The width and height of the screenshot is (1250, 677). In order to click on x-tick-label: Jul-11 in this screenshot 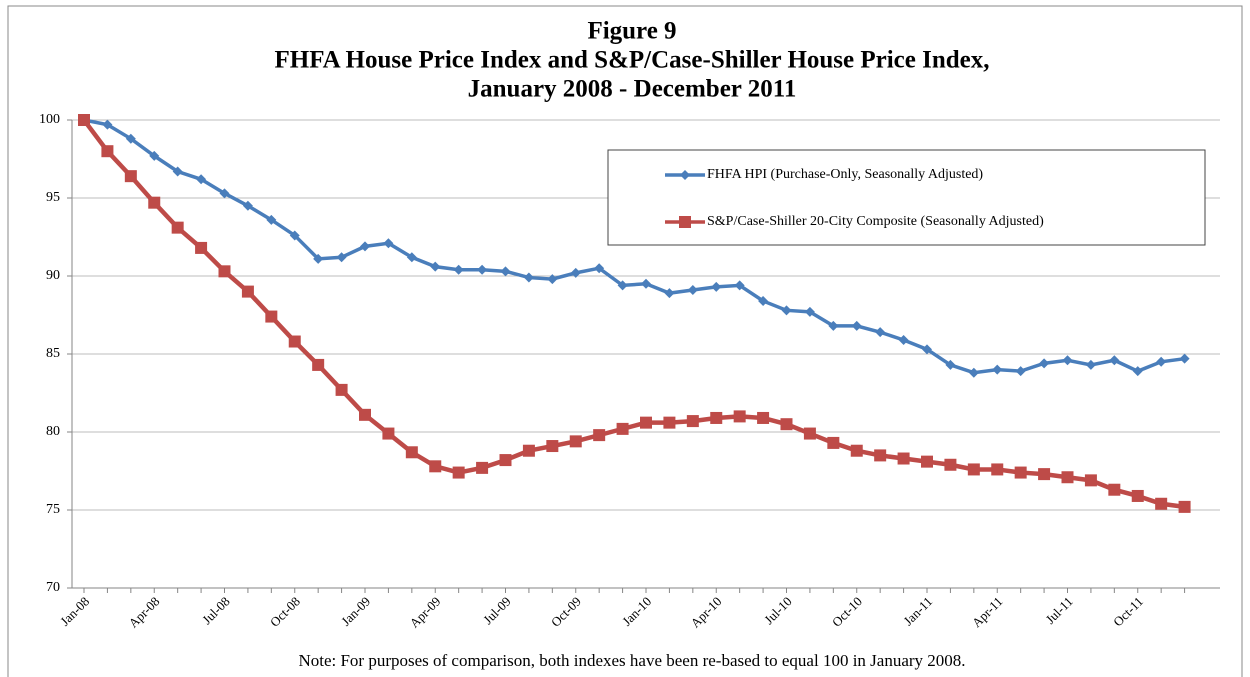, I will do `click(1058, 610)`.